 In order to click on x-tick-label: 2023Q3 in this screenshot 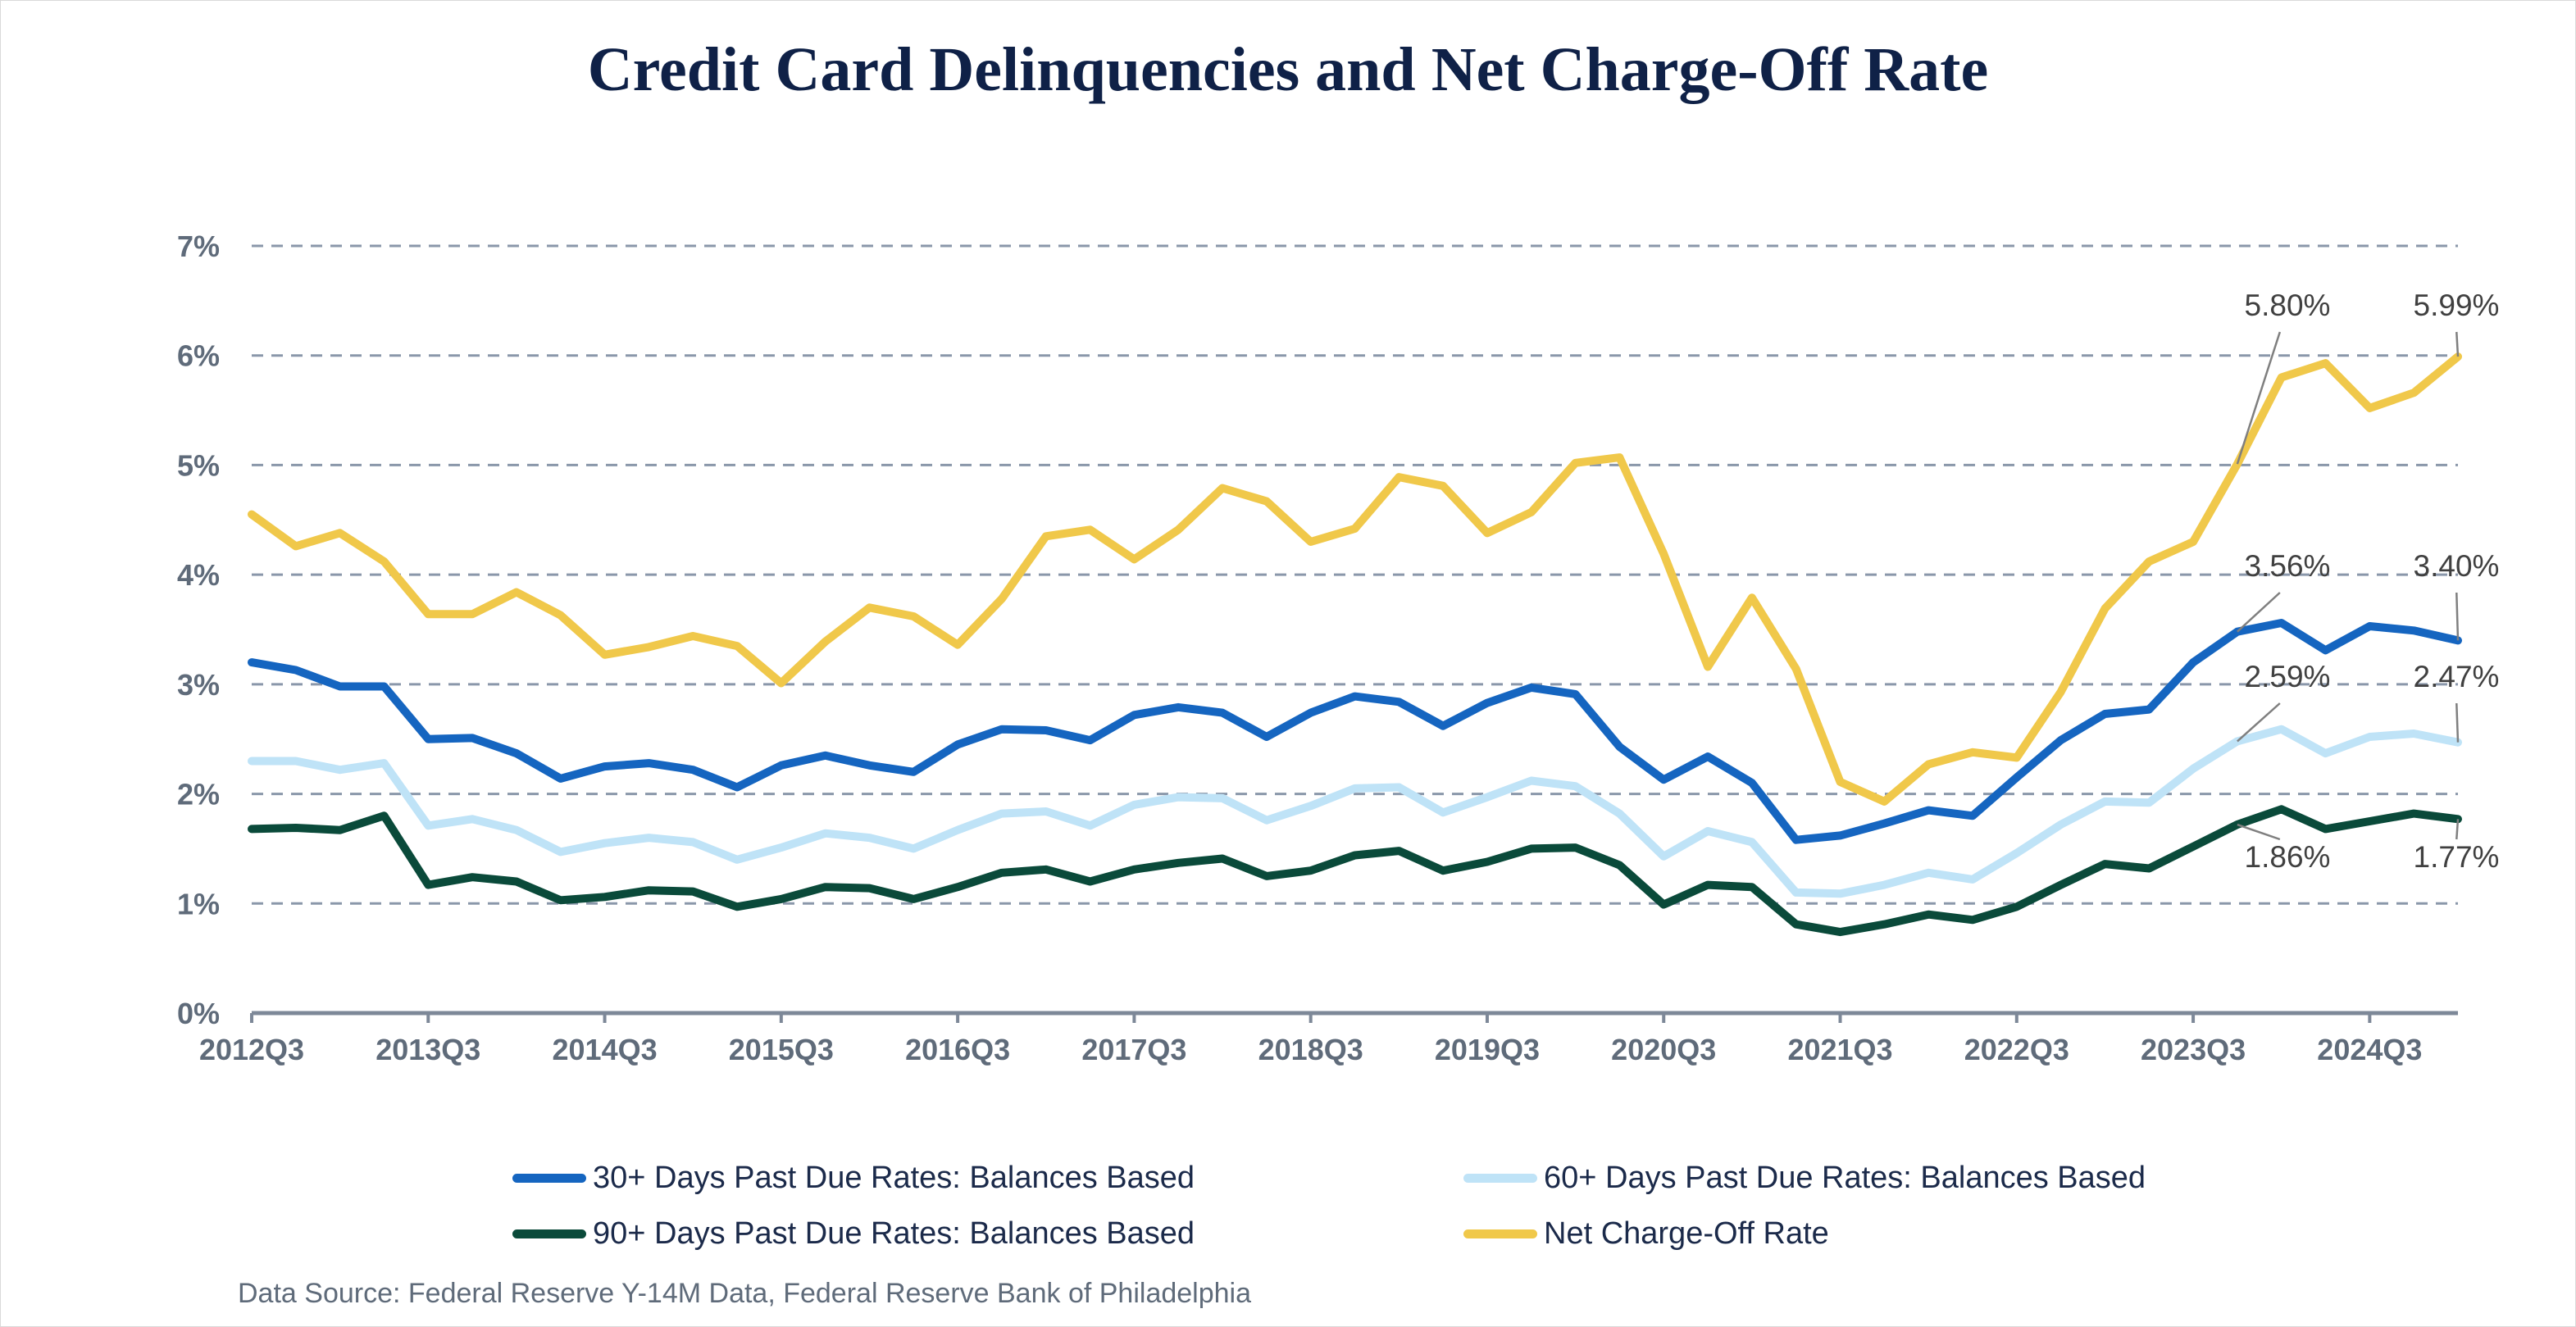, I will do `click(2193, 1049)`.